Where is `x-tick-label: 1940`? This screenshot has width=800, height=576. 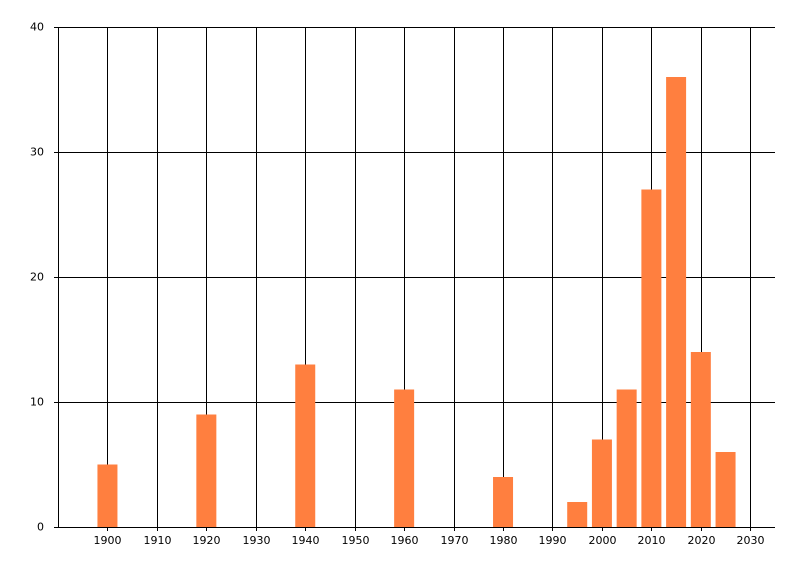 x-tick-label: 1940 is located at coordinates (306, 540).